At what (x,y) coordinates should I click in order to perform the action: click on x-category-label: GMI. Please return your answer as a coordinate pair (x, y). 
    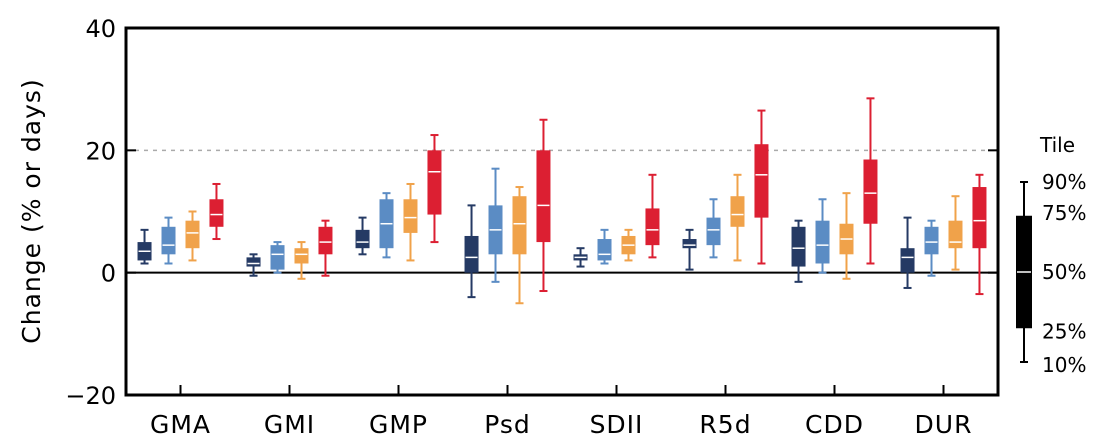
    Looking at the image, I should click on (289, 424).